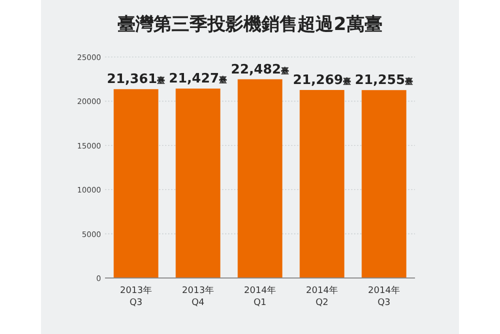  Describe the element at coordinates (250, 24) in the screenshot. I see `chart-title: 臺灣第三季投影機銷售超過2萬臺` at that location.